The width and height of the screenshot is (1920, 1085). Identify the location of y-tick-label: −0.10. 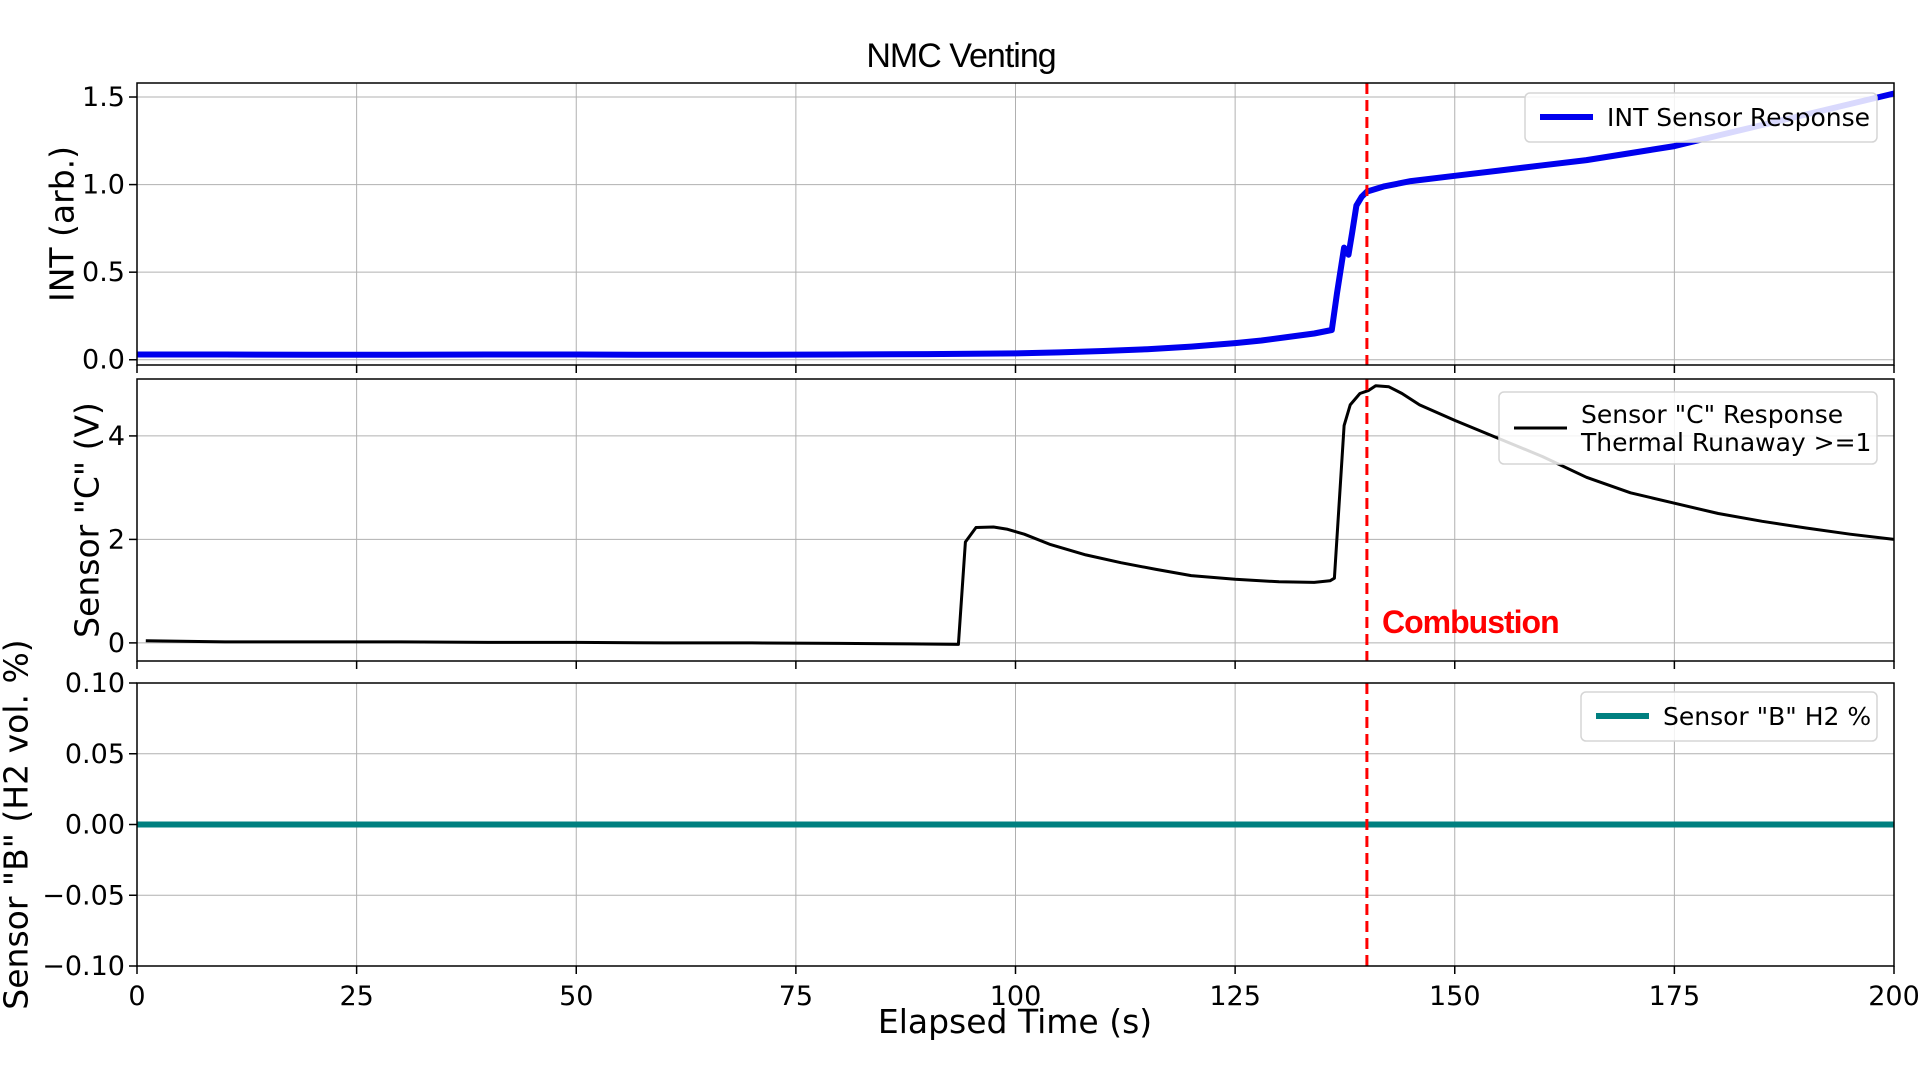
(83, 966).